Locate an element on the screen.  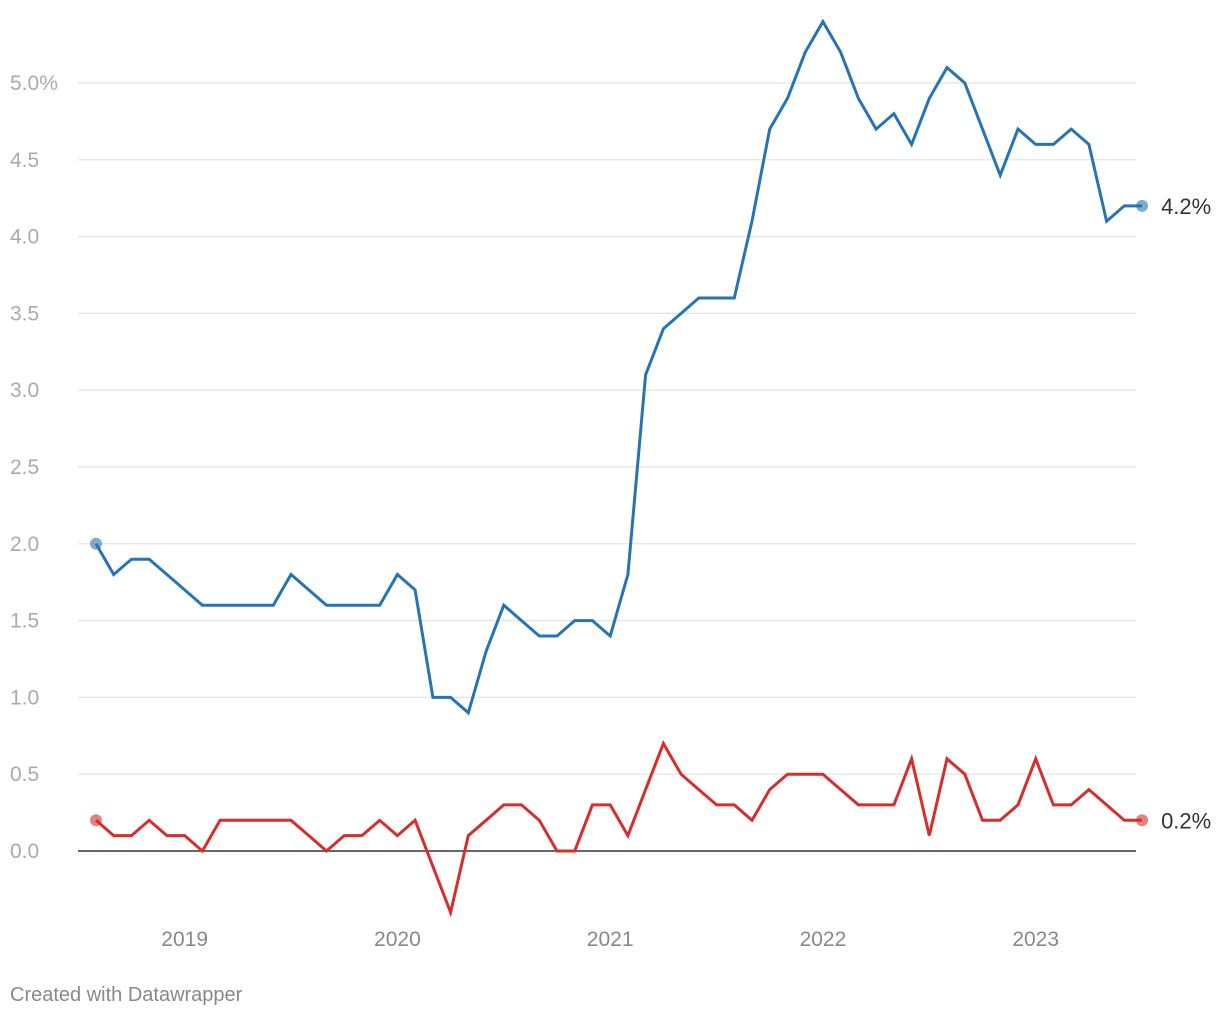
y-tick-label: 2.5 is located at coordinates (24, 467).